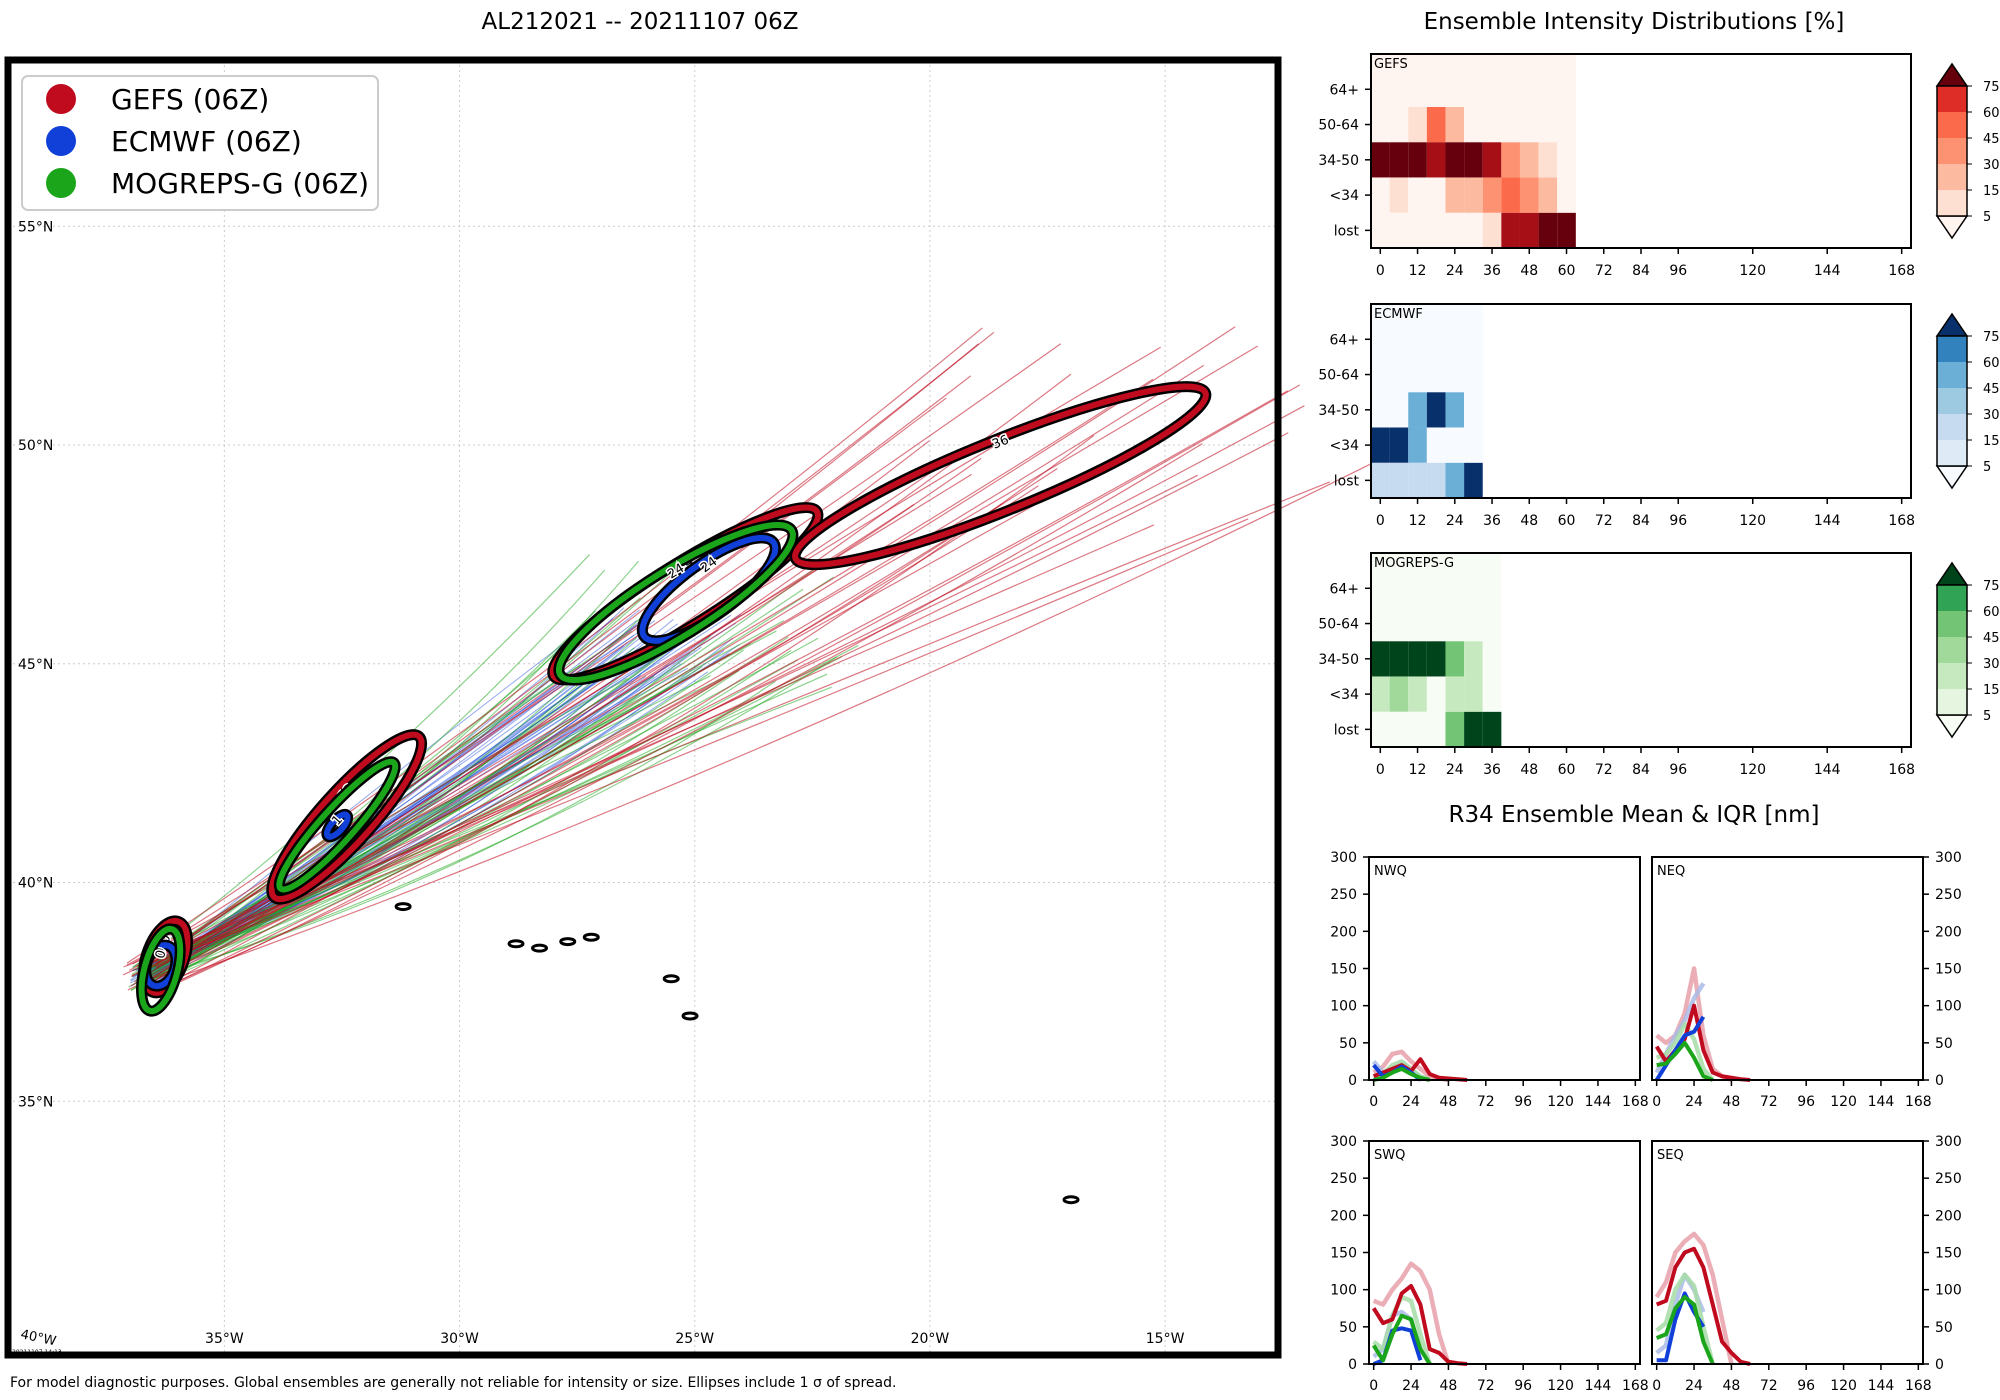 Image resolution: width=2000 pixels, height=1400 pixels. Describe the element at coordinates (1991, 638) in the screenshot. I see `colorbar-tick-label: 45` at that location.